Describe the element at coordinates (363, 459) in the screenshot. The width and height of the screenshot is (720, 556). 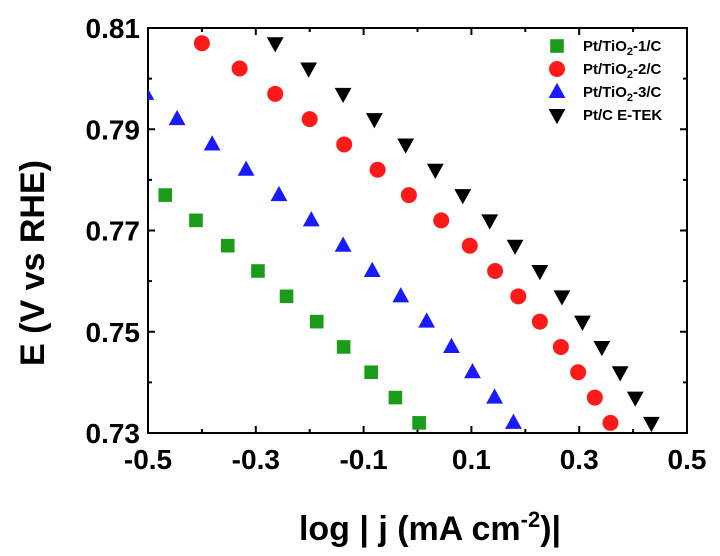
I see `x-tick-label: -0.1` at that location.